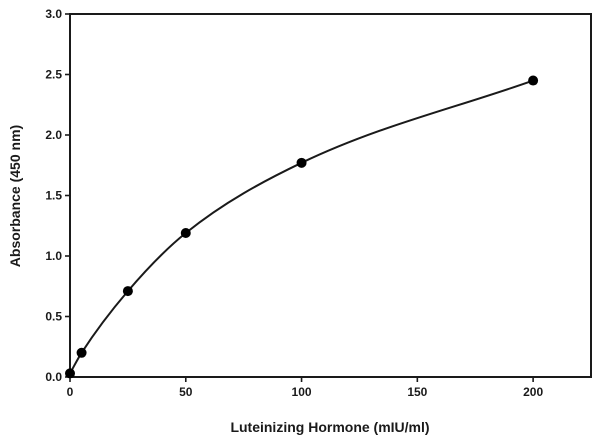  Describe the element at coordinates (53, 256) in the screenshot. I see `y-tick-label: 1.0` at that location.